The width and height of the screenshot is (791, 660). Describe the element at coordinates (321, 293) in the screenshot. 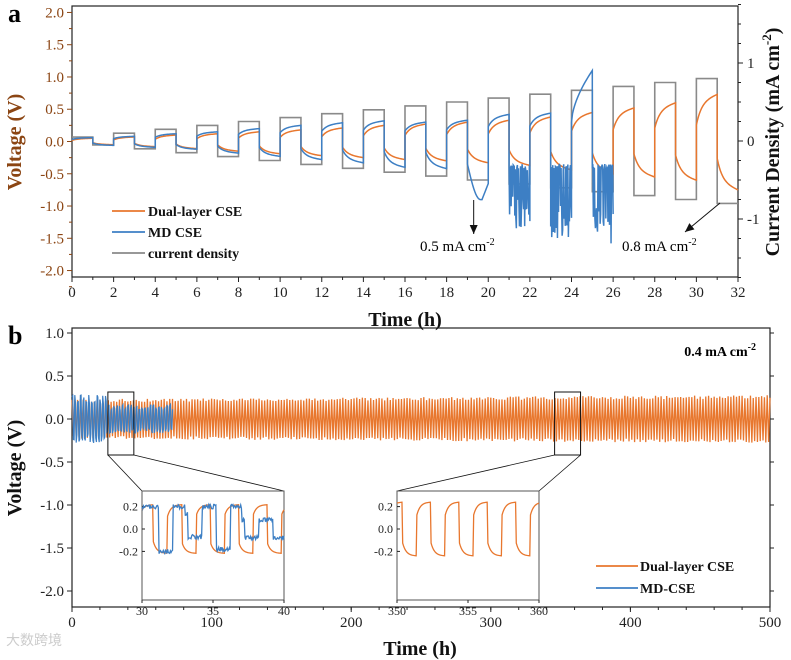

I see `x-tick-label: 12` at that location.